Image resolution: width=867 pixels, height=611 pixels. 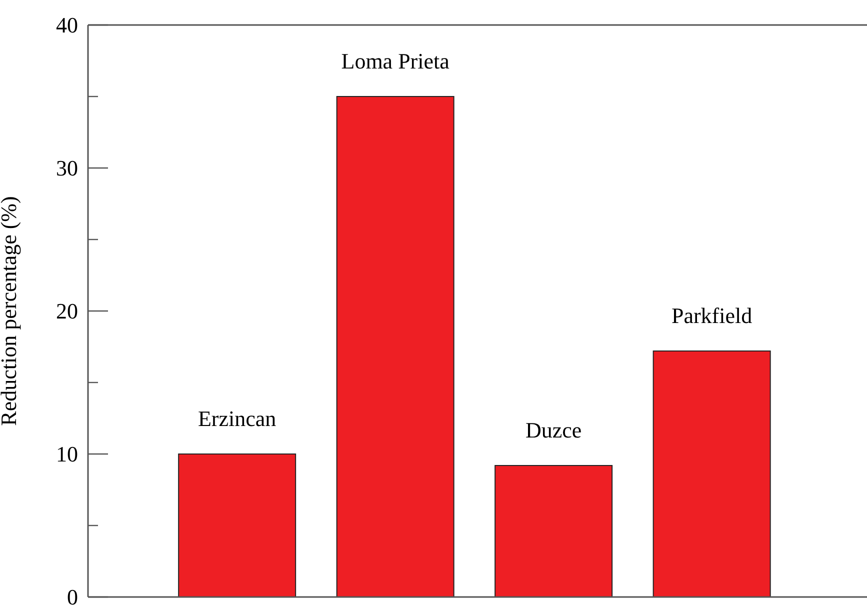 I want to click on y-tick-label: 10, so click(x=67, y=454).